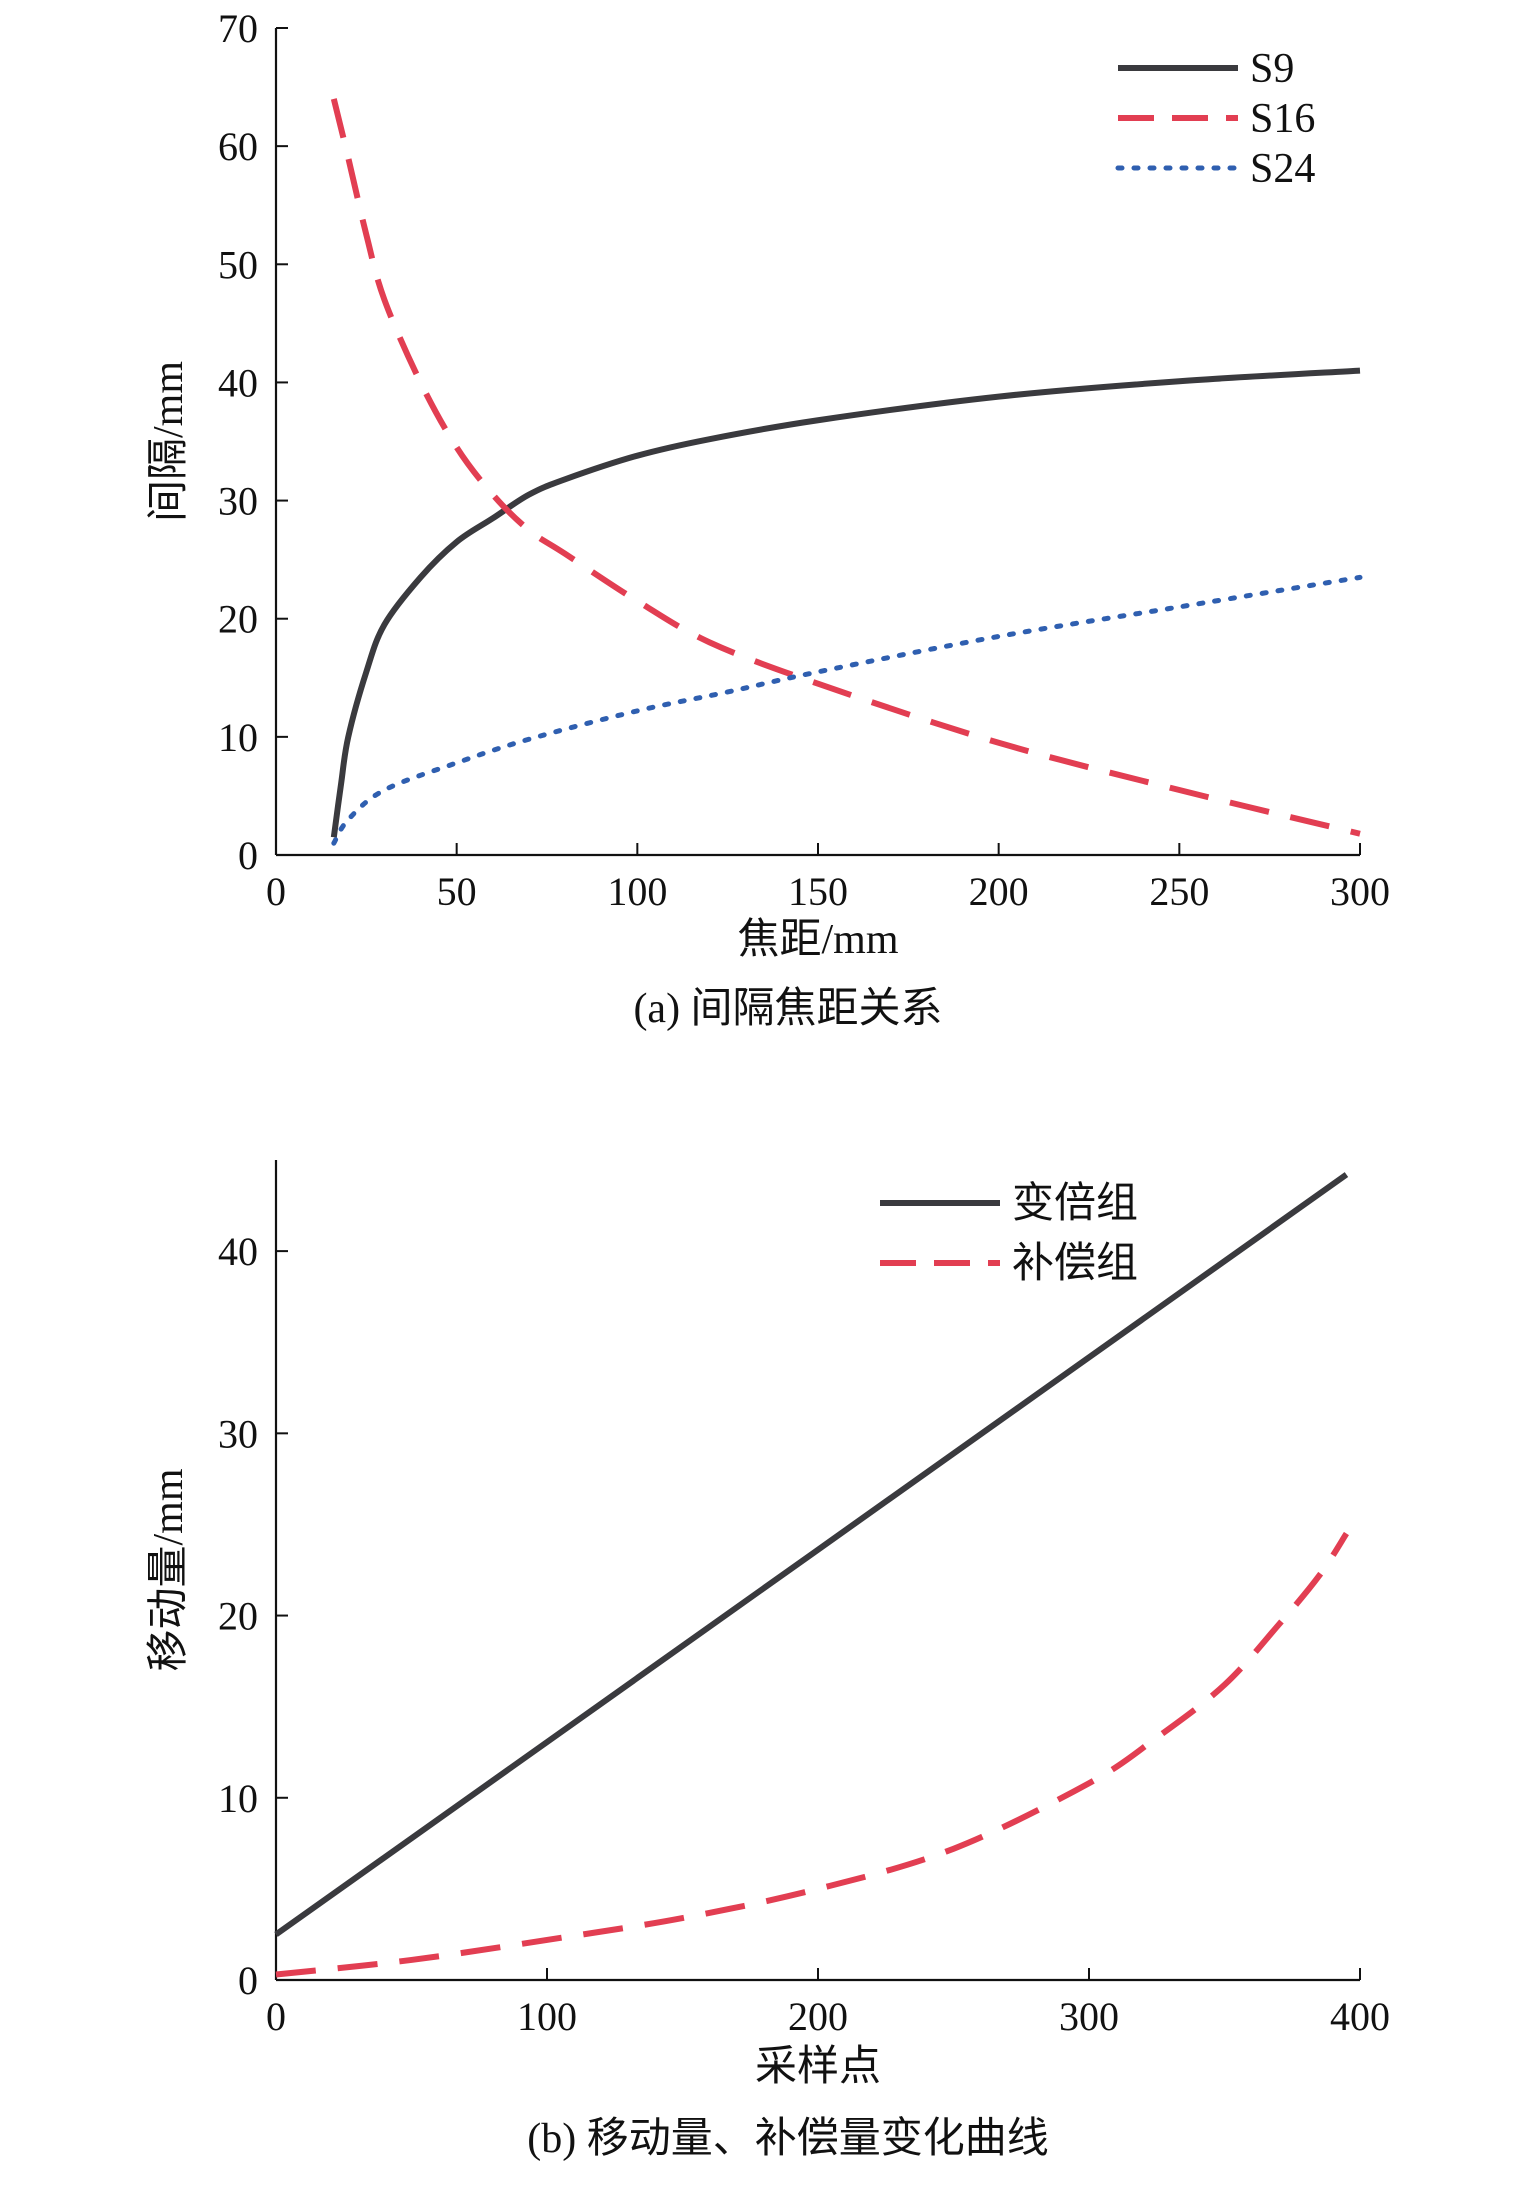 This screenshot has width=1535, height=2185. I want to click on y-tick-label: 60, so click(238, 146).